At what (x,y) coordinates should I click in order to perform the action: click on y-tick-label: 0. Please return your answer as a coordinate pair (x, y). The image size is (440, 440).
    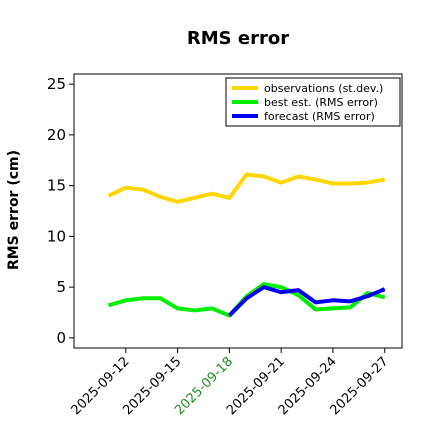
    Looking at the image, I should click on (61, 338).